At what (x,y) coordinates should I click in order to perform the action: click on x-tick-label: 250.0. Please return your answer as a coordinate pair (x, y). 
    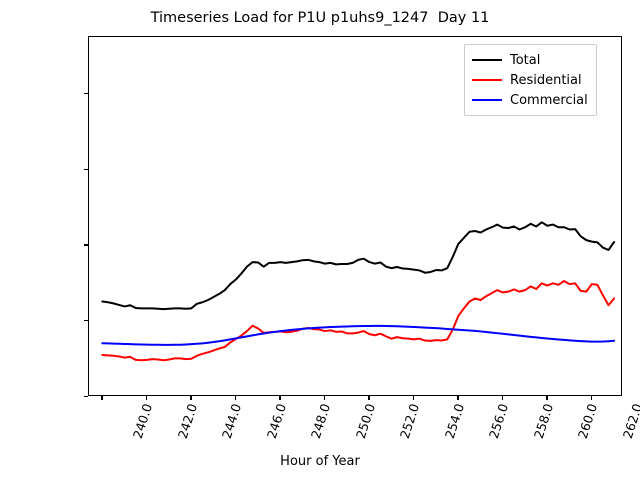
    Looking at the image, I should click on (365, 421).